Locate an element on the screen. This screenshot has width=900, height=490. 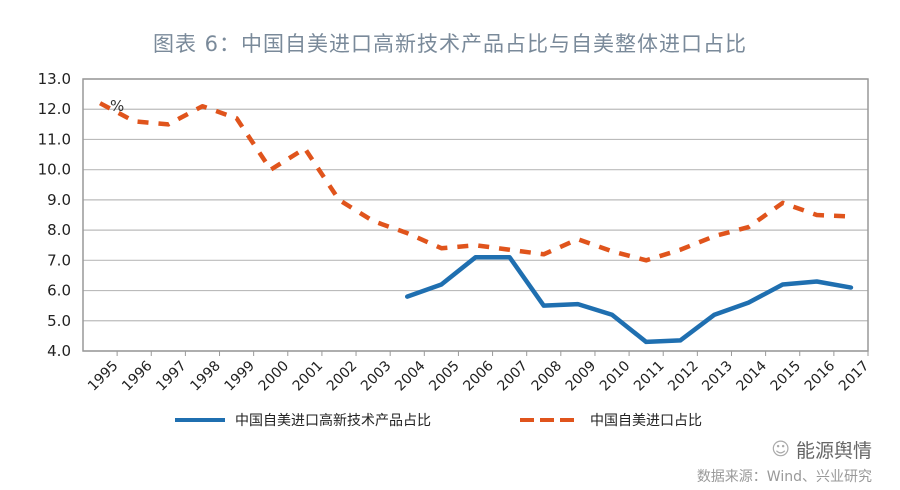
legend-swatch-dashed is located at coordinates (550, 420).